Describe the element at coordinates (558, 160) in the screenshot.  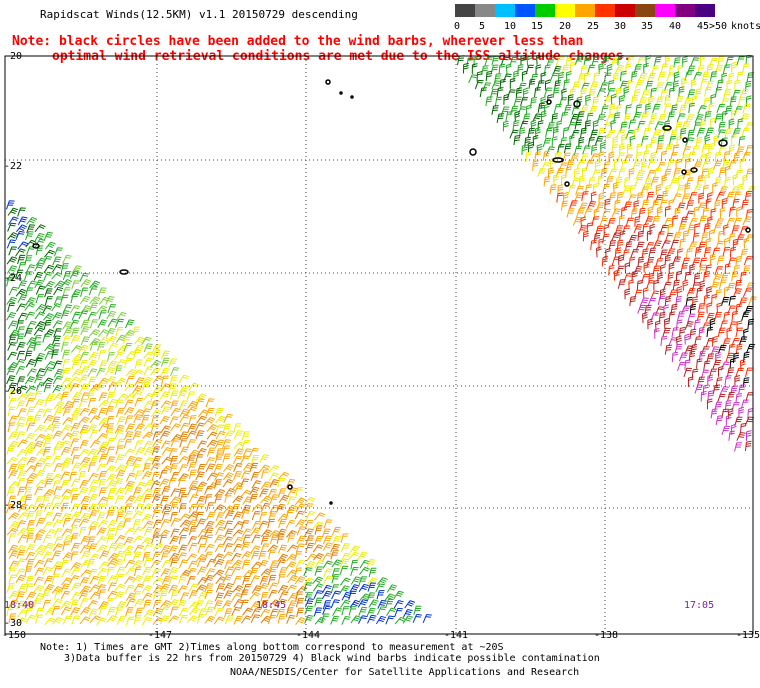
I see `island-outline` at that location.